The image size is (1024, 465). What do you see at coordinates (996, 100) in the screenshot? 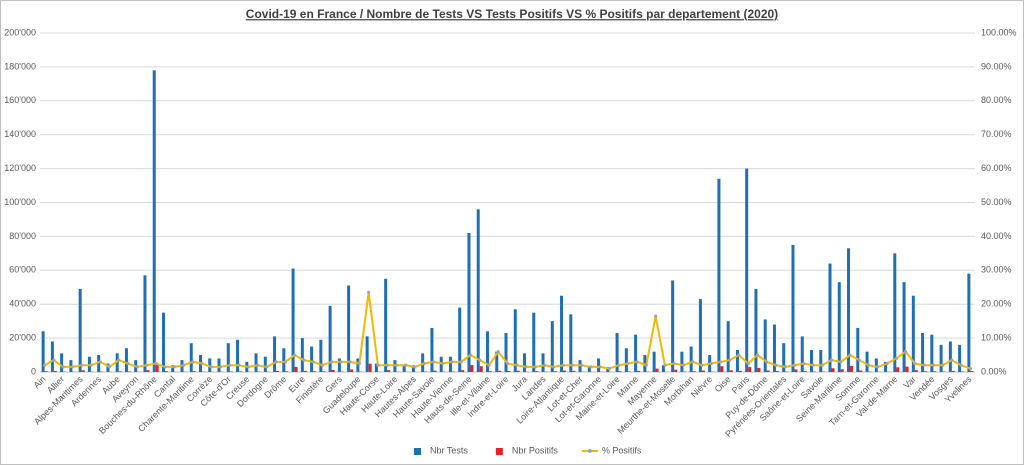
I see `y2-tick-label: 80.00%` at bounding box center [996, 100].